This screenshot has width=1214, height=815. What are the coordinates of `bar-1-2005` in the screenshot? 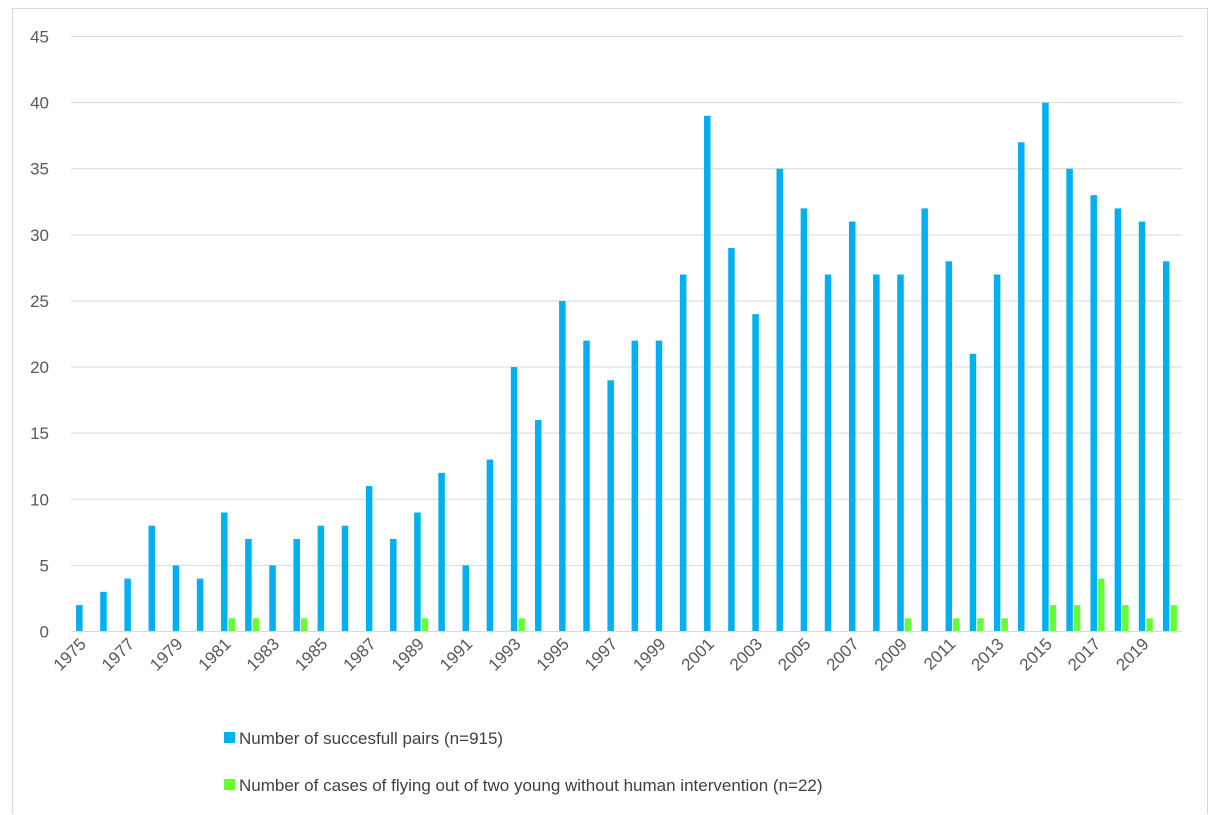 It's located at (804, 420).